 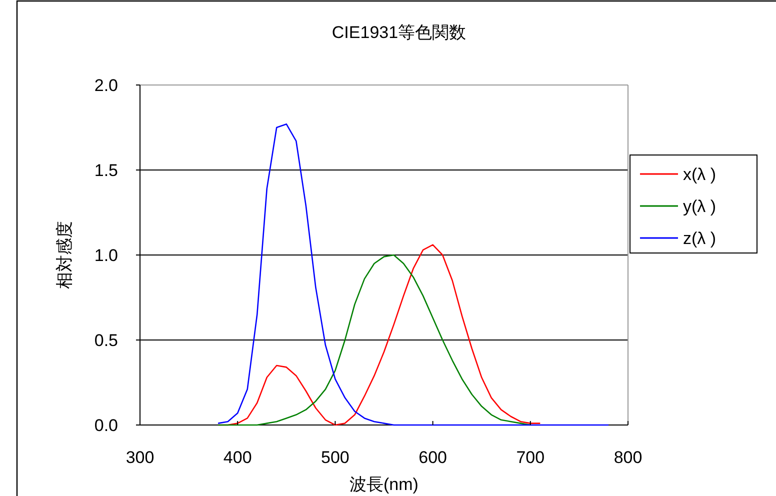 I want to click on x-tick-label: 600, so click(x=432, y=457).